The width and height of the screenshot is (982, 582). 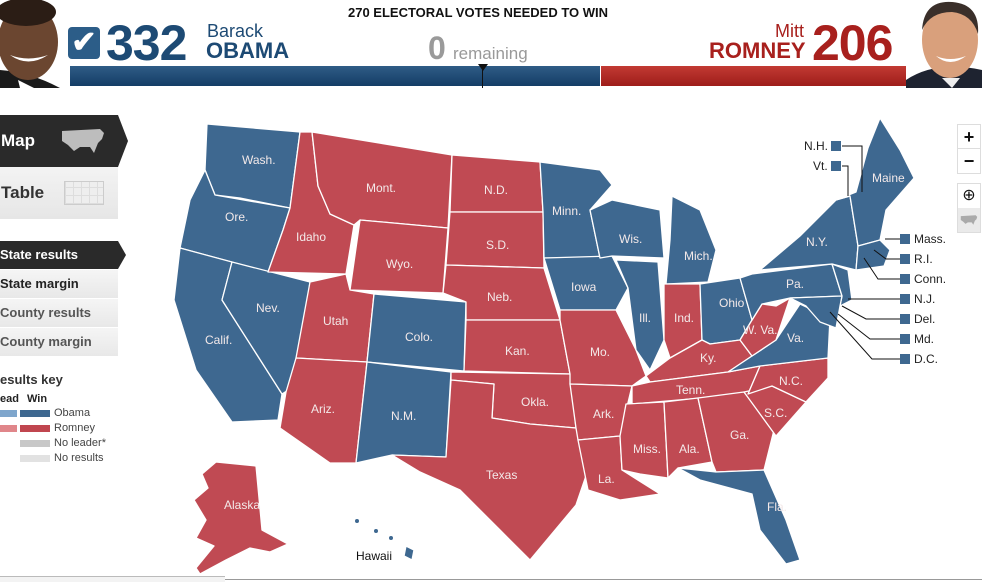 What do you see at coordinates (925, 319) in the screenshot?
I see `callout-del-label: Del.` at bounding box center [925, 319].